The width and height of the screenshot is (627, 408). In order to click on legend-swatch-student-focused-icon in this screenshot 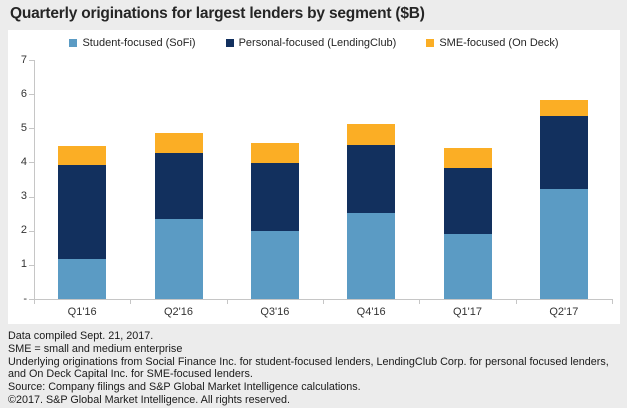, I will do `click(73, 43)`.